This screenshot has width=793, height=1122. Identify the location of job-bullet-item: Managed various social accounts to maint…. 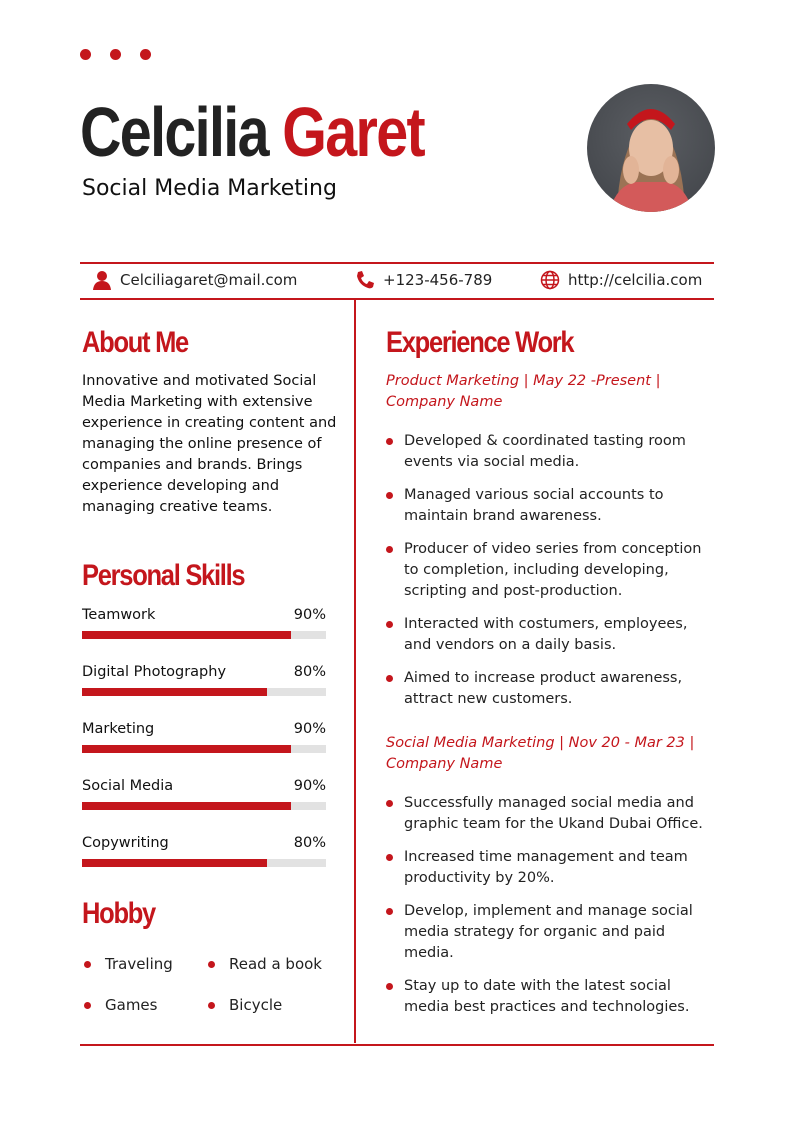
(551, 506).